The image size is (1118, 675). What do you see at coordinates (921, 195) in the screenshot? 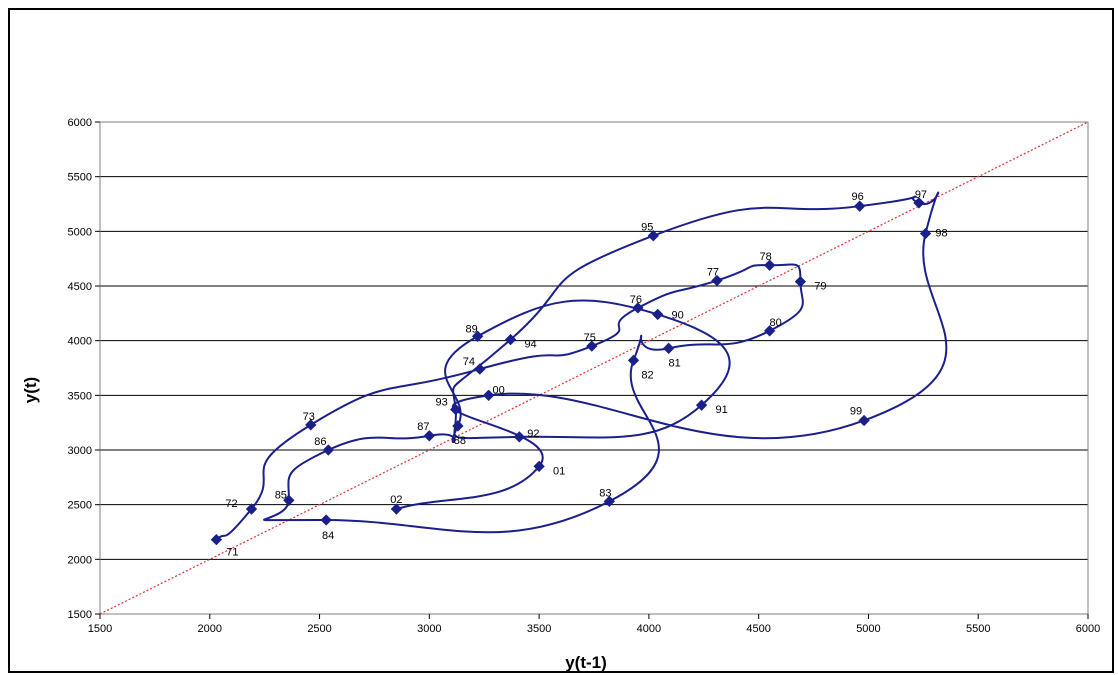
I see `data-label: 97` at bounding box center [921, 195].